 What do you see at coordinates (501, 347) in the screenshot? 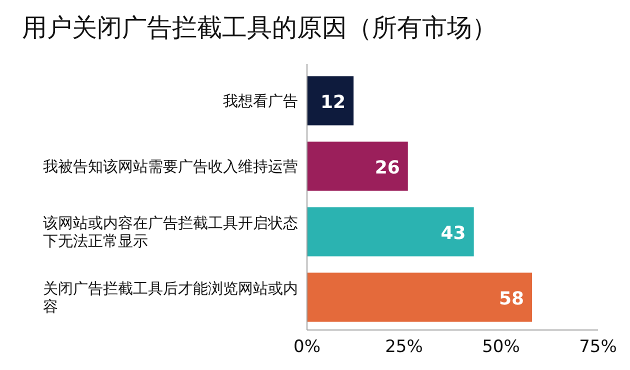
I see `x-tick-label: 50%` at bounding box center [501, 347].